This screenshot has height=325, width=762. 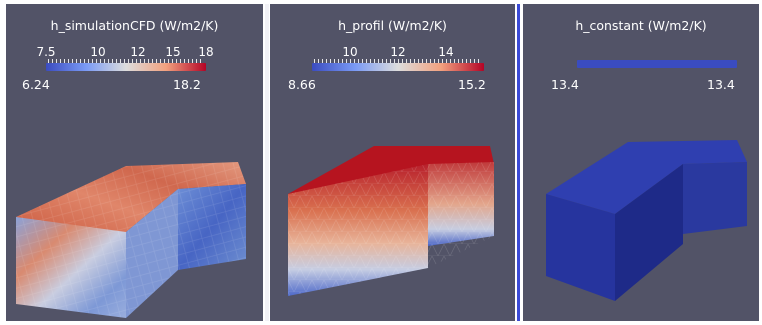 I want to click on profil-3d-mesh-render, so click(x=391, y=221).